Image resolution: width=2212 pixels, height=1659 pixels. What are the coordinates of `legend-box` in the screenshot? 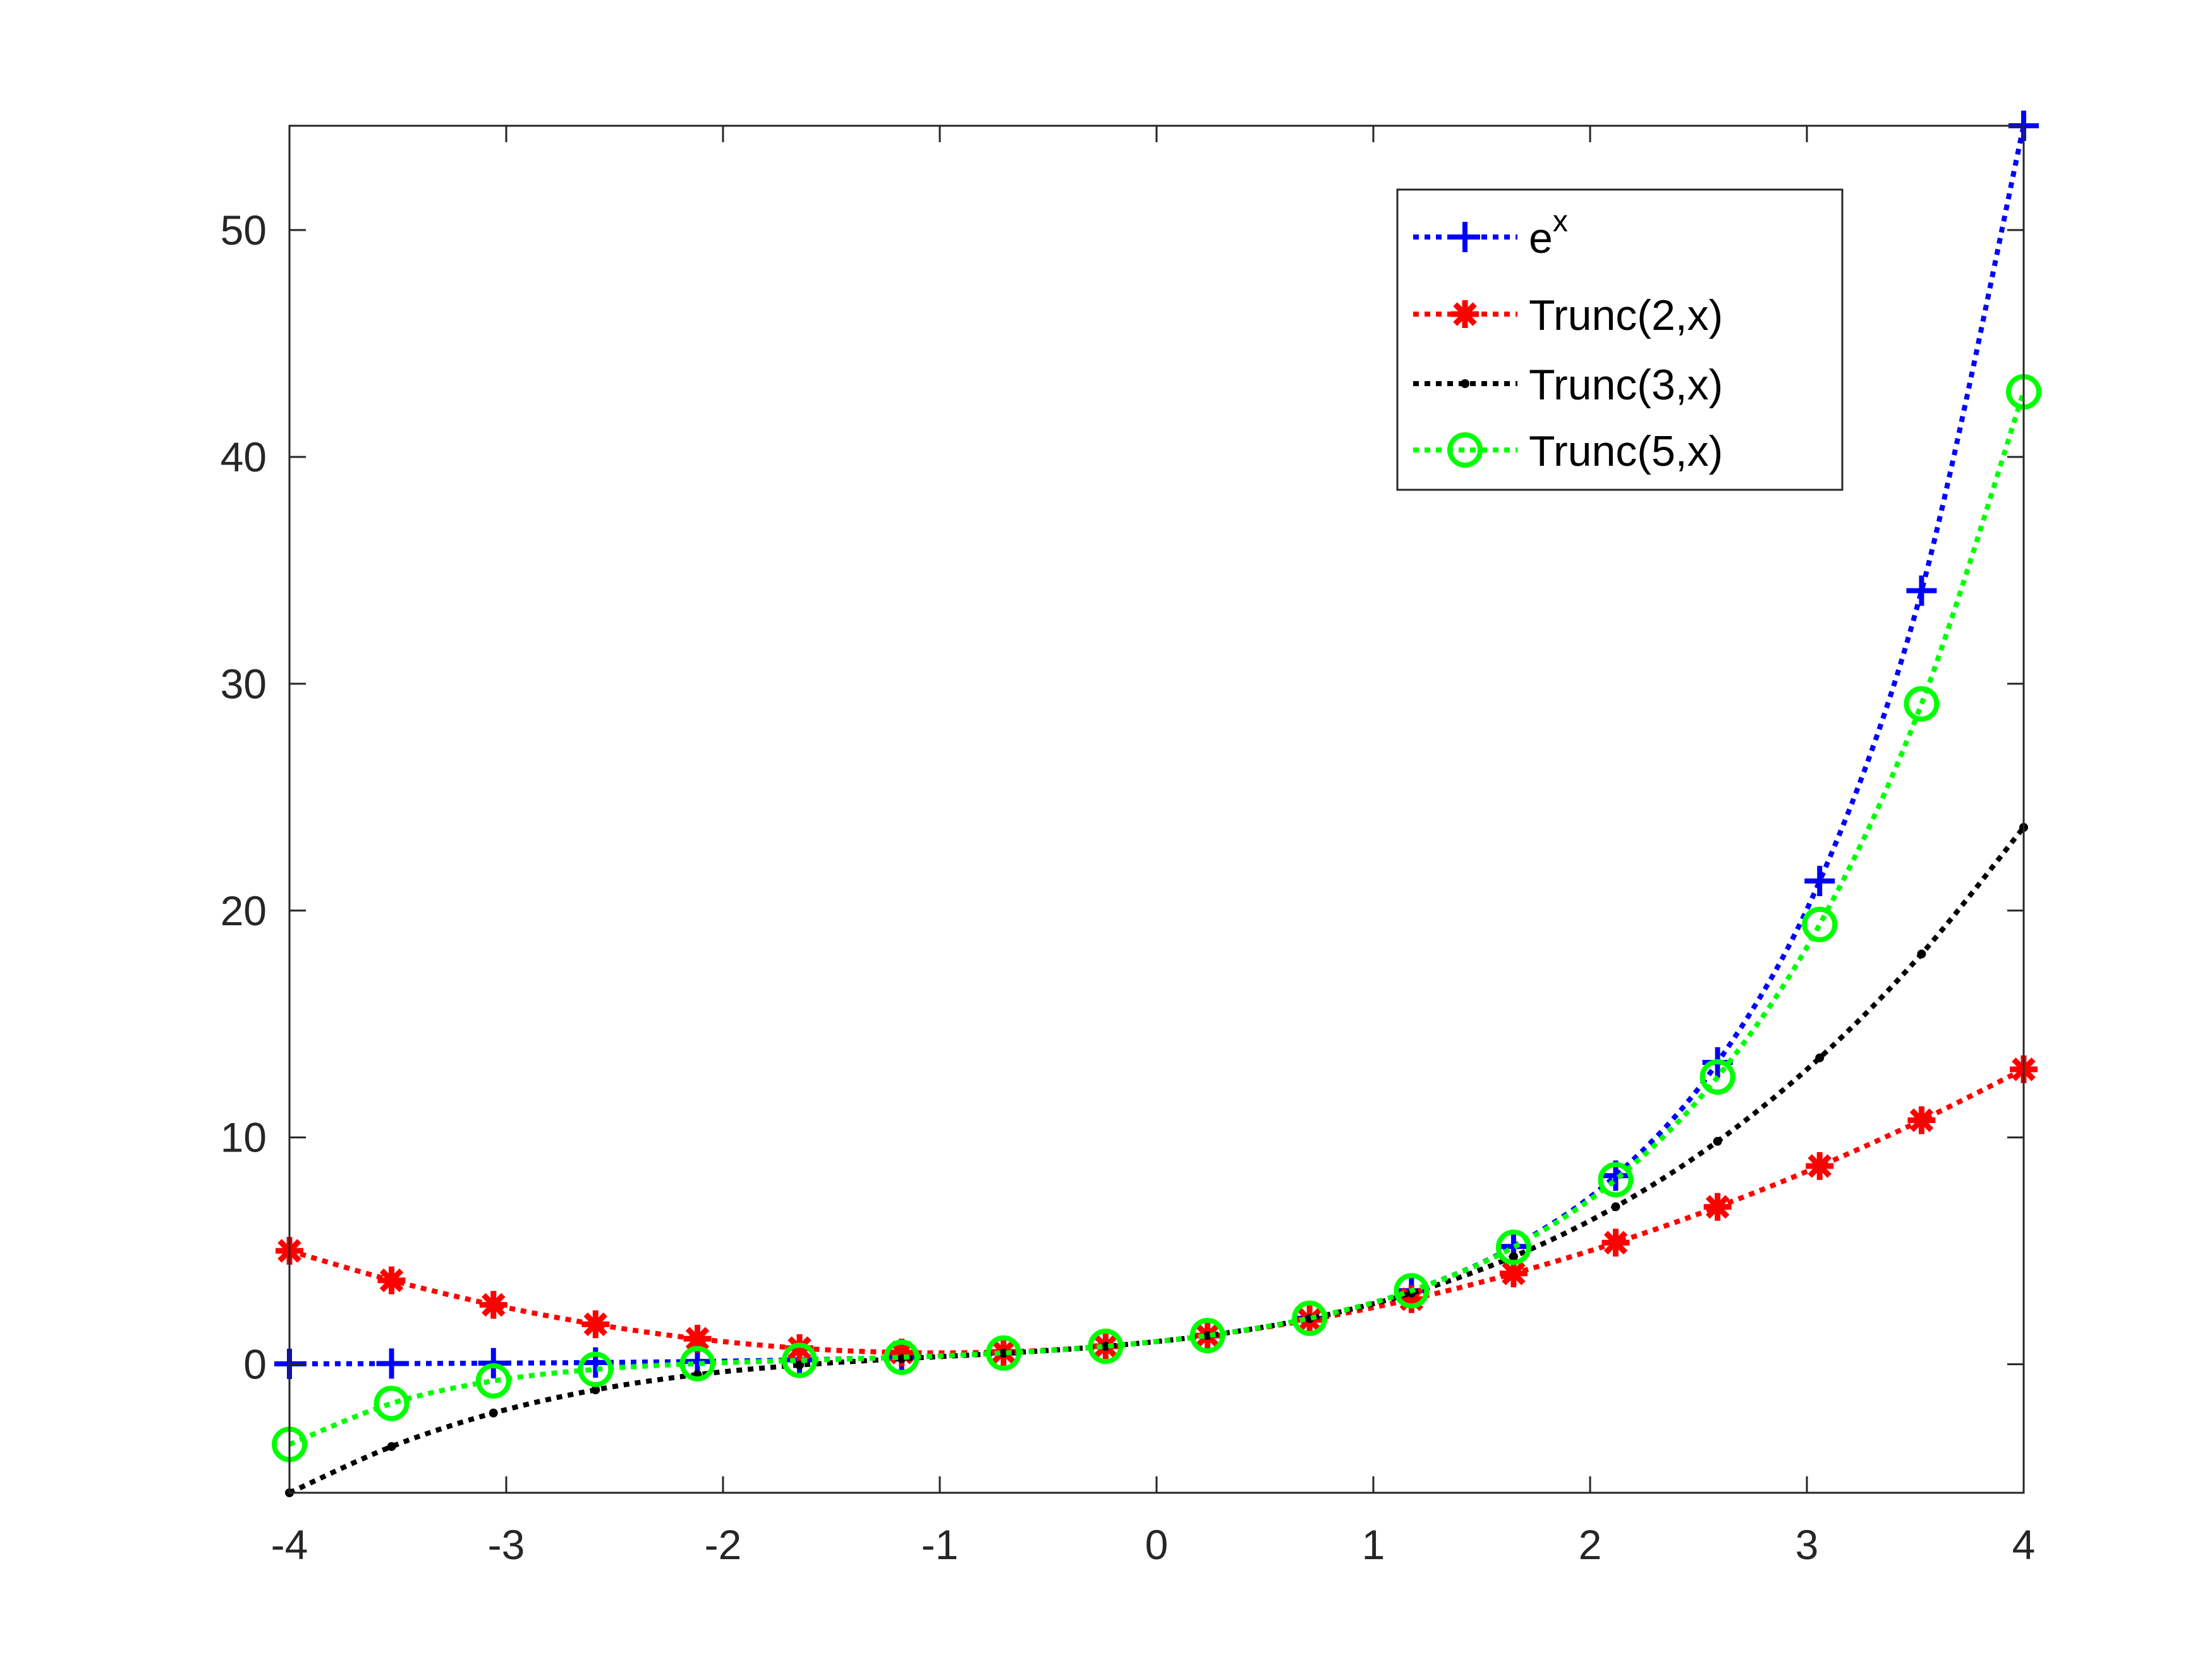 It's located at (1620, 339).